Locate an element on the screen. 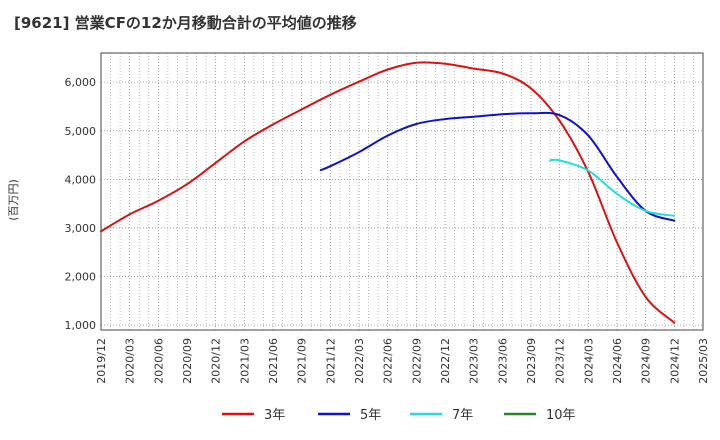 This screenshot has width=720, height=440. x-tick-label: 2023/03 is located at coordinates (474, 361).